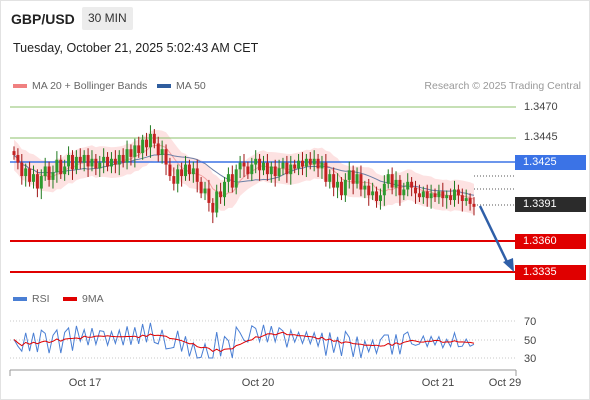 The width and height of the screenshot is (590, 400). Describe the element at coordinates (41, 299) in the screenshot. I see `legend-rsi-label: RSI` at that location.